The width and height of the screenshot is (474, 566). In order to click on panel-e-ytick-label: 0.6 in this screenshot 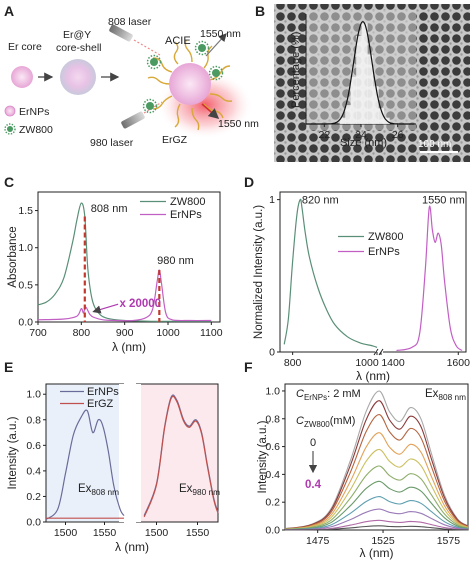, I will do `click(33, 446)`.